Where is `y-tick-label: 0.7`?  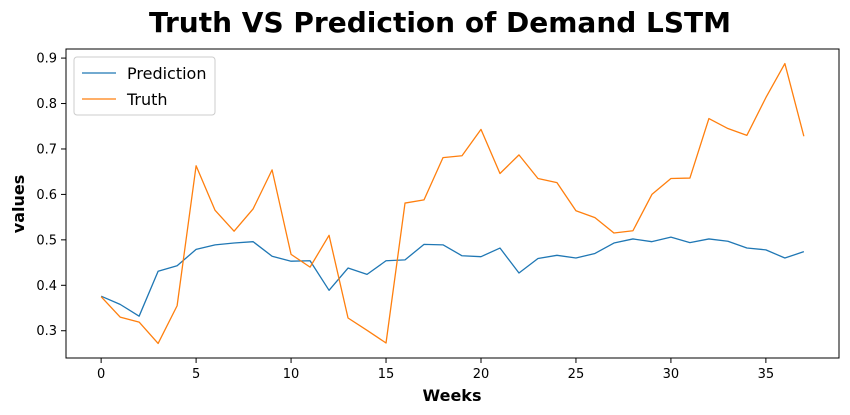 y-tick-label: 0.7 is located at coordinates (46, 149).